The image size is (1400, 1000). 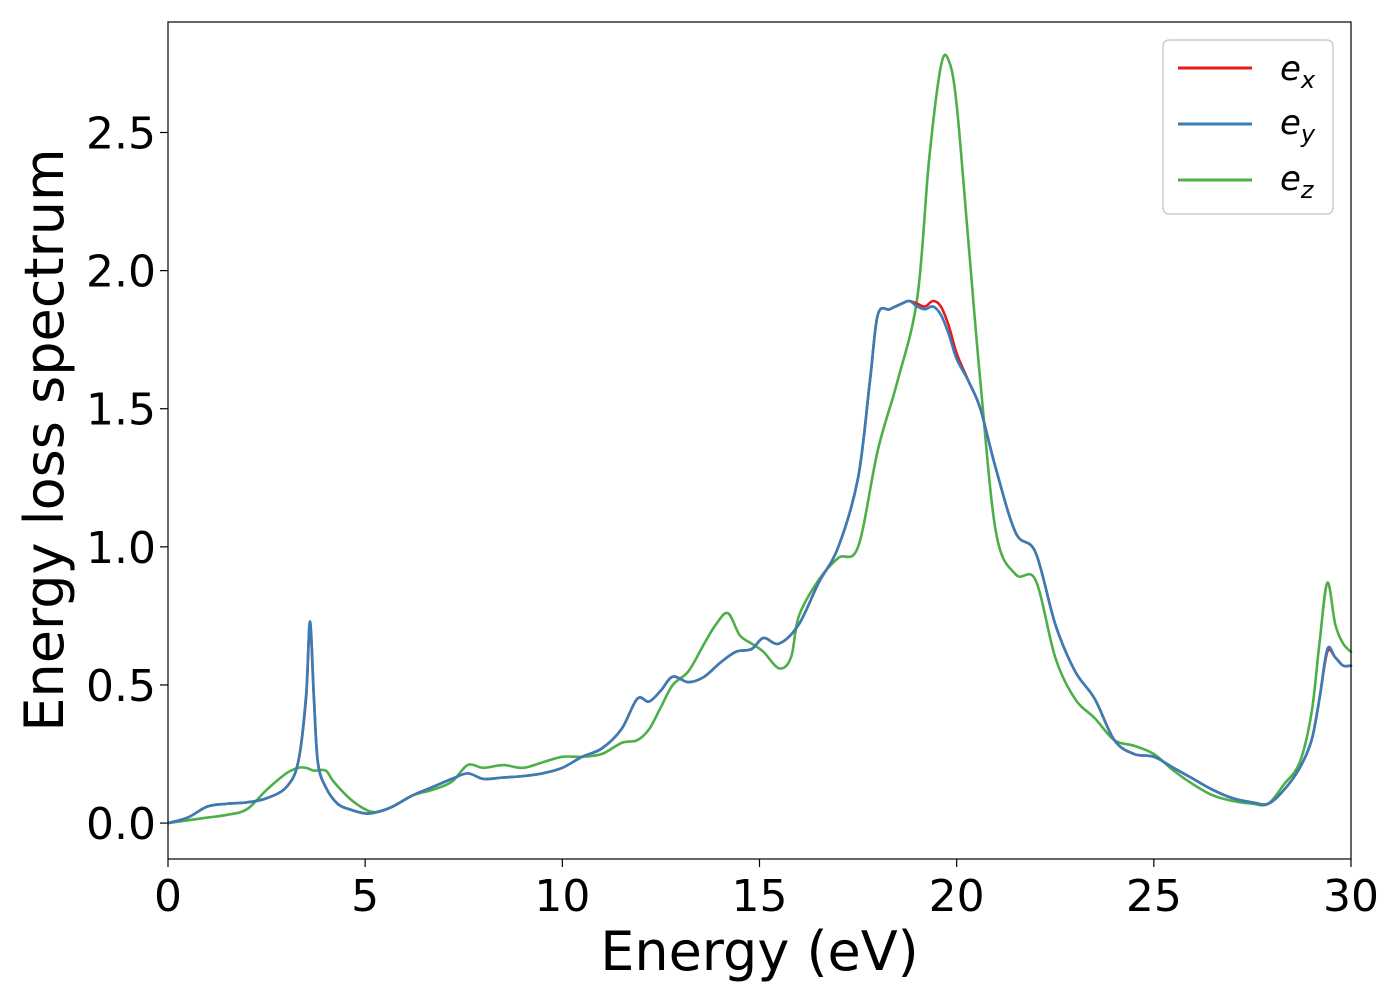 I want to click on y-tick-label: 0.5, so click(x=121, y=686).